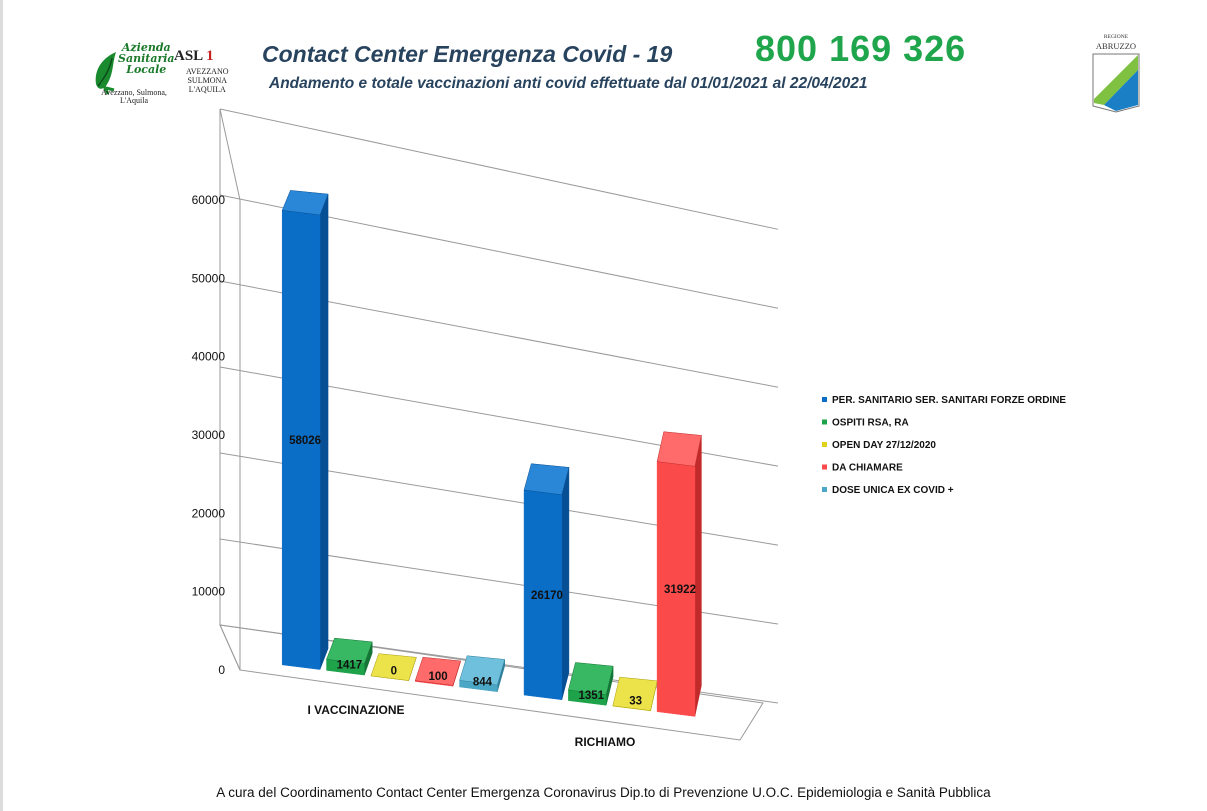 Image resolution: width=1207 pixels, height=811 pixels. Describe the element at coordinates (483, 682) in the screenshot. I see `data-label: 844` at that location.